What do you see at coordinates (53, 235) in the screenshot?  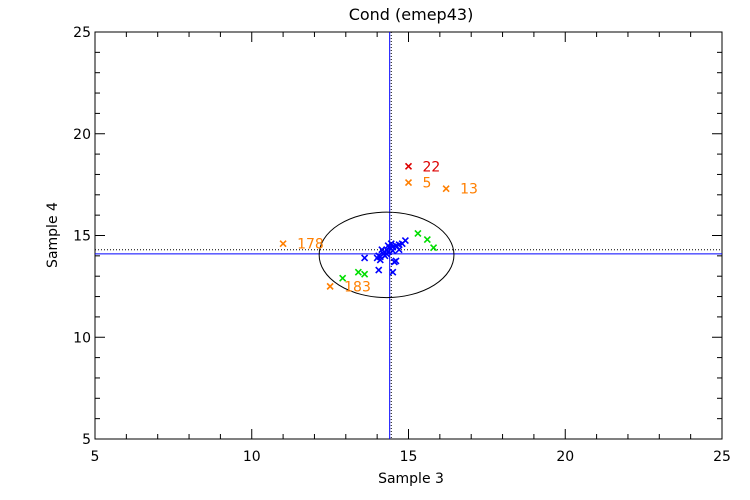 I see `y-axis-label: Sample 4` at bounding box center [53, 235].